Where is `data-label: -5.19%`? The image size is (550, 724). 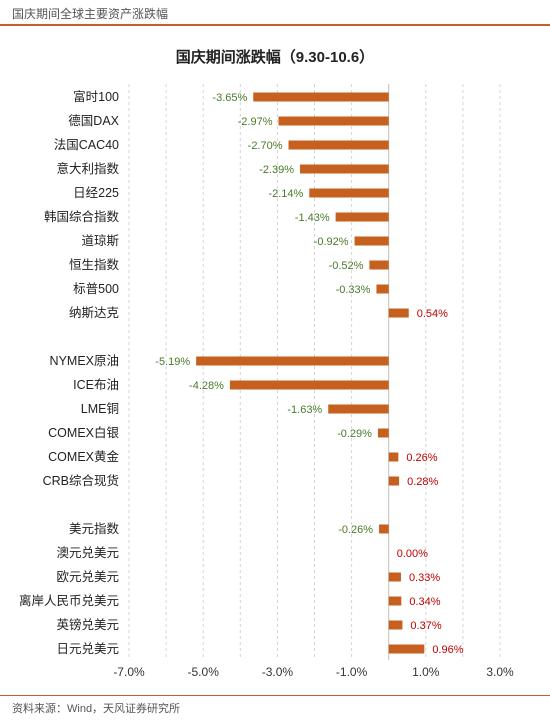
data-label: -5.19% is located at coordinates (172, 362).